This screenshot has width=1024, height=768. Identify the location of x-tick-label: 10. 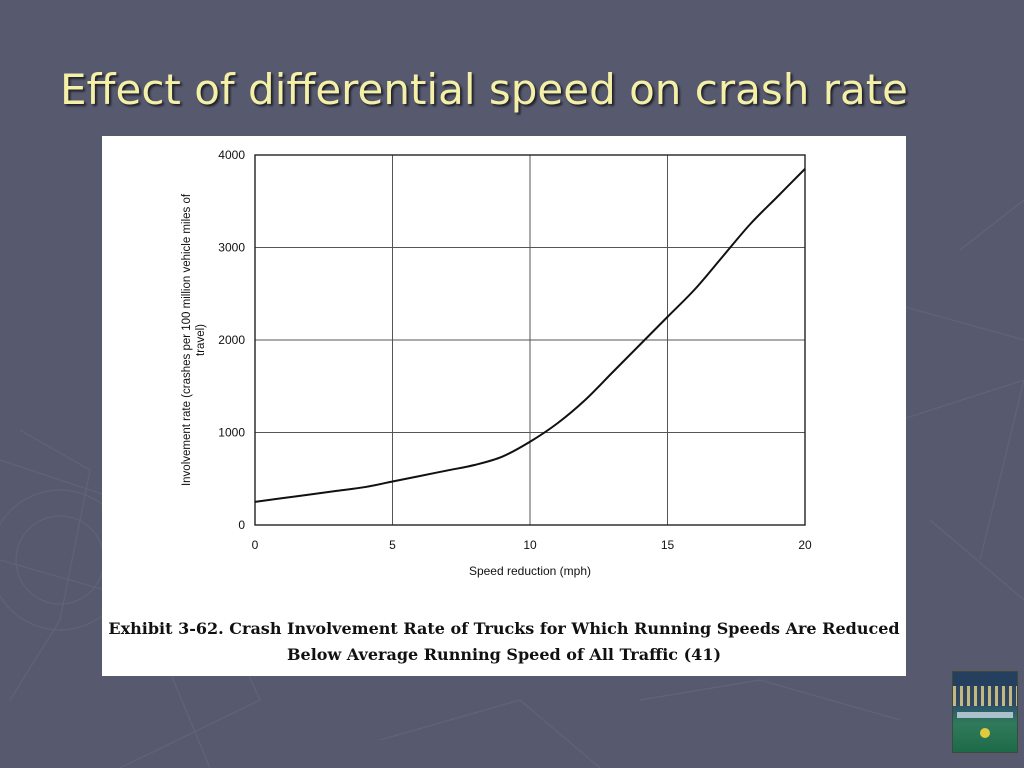
(530, 545).